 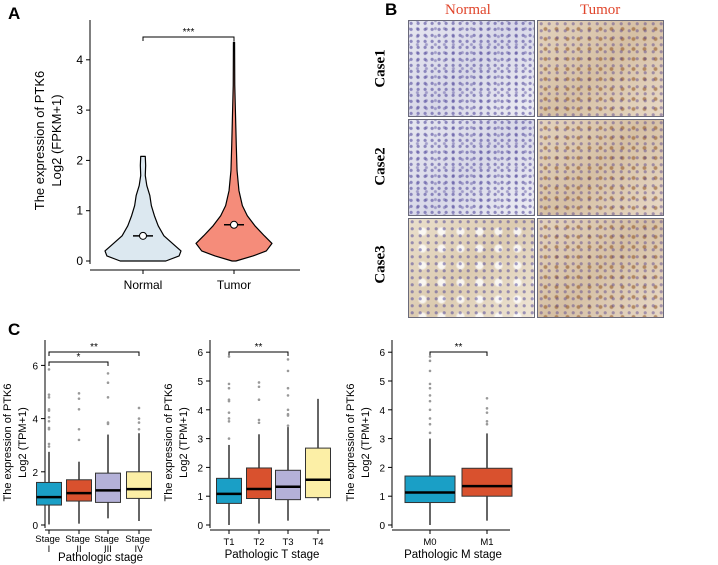 I want to click on x-tick-label: Stage II, so click(x=78, y=544).